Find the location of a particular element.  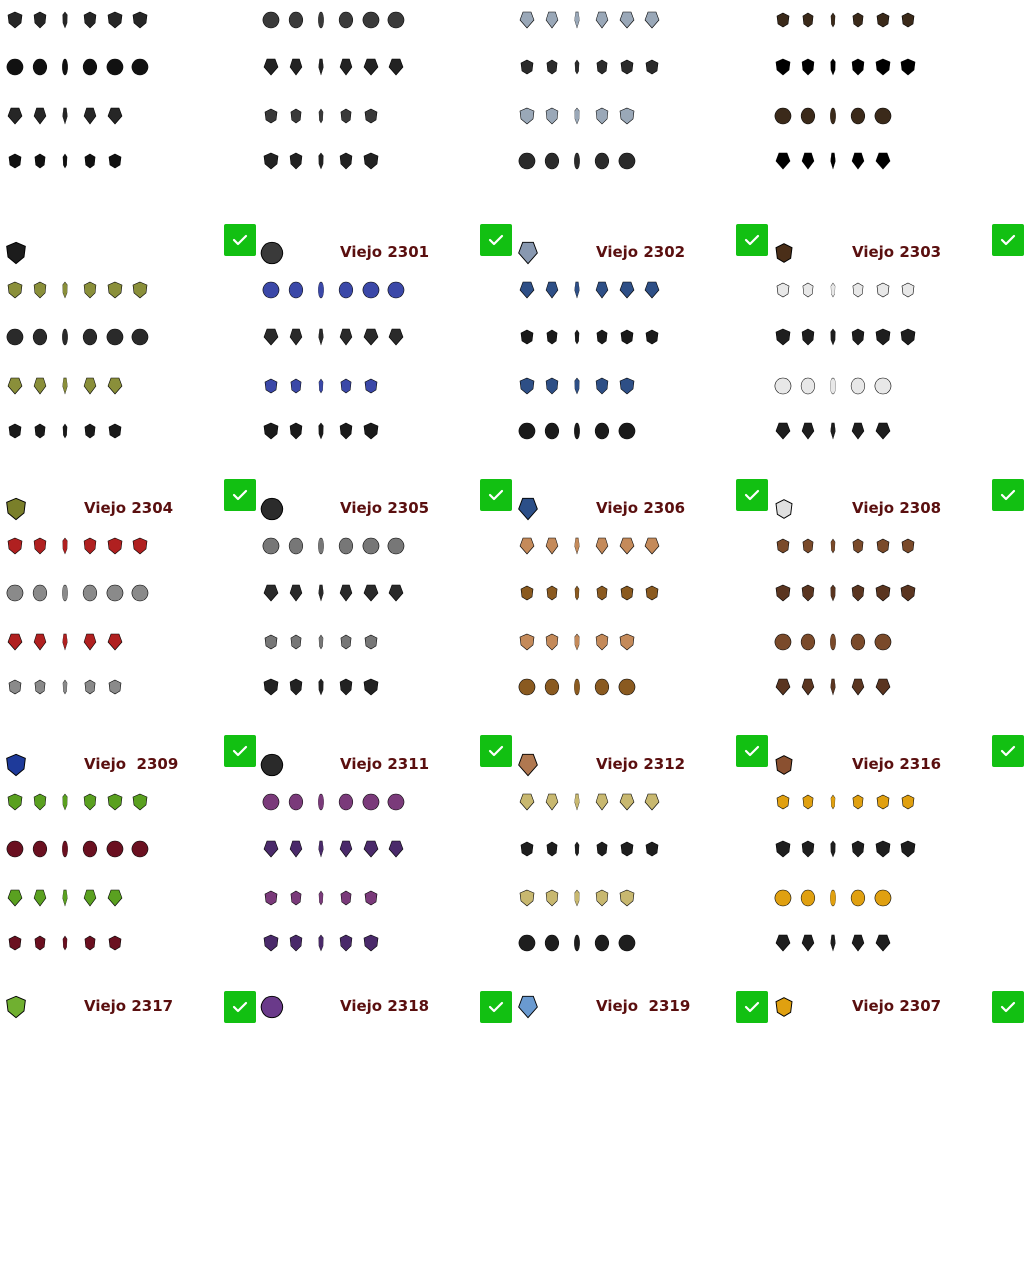

blue-heater-shield-icon is located at coordinates (528, 509).